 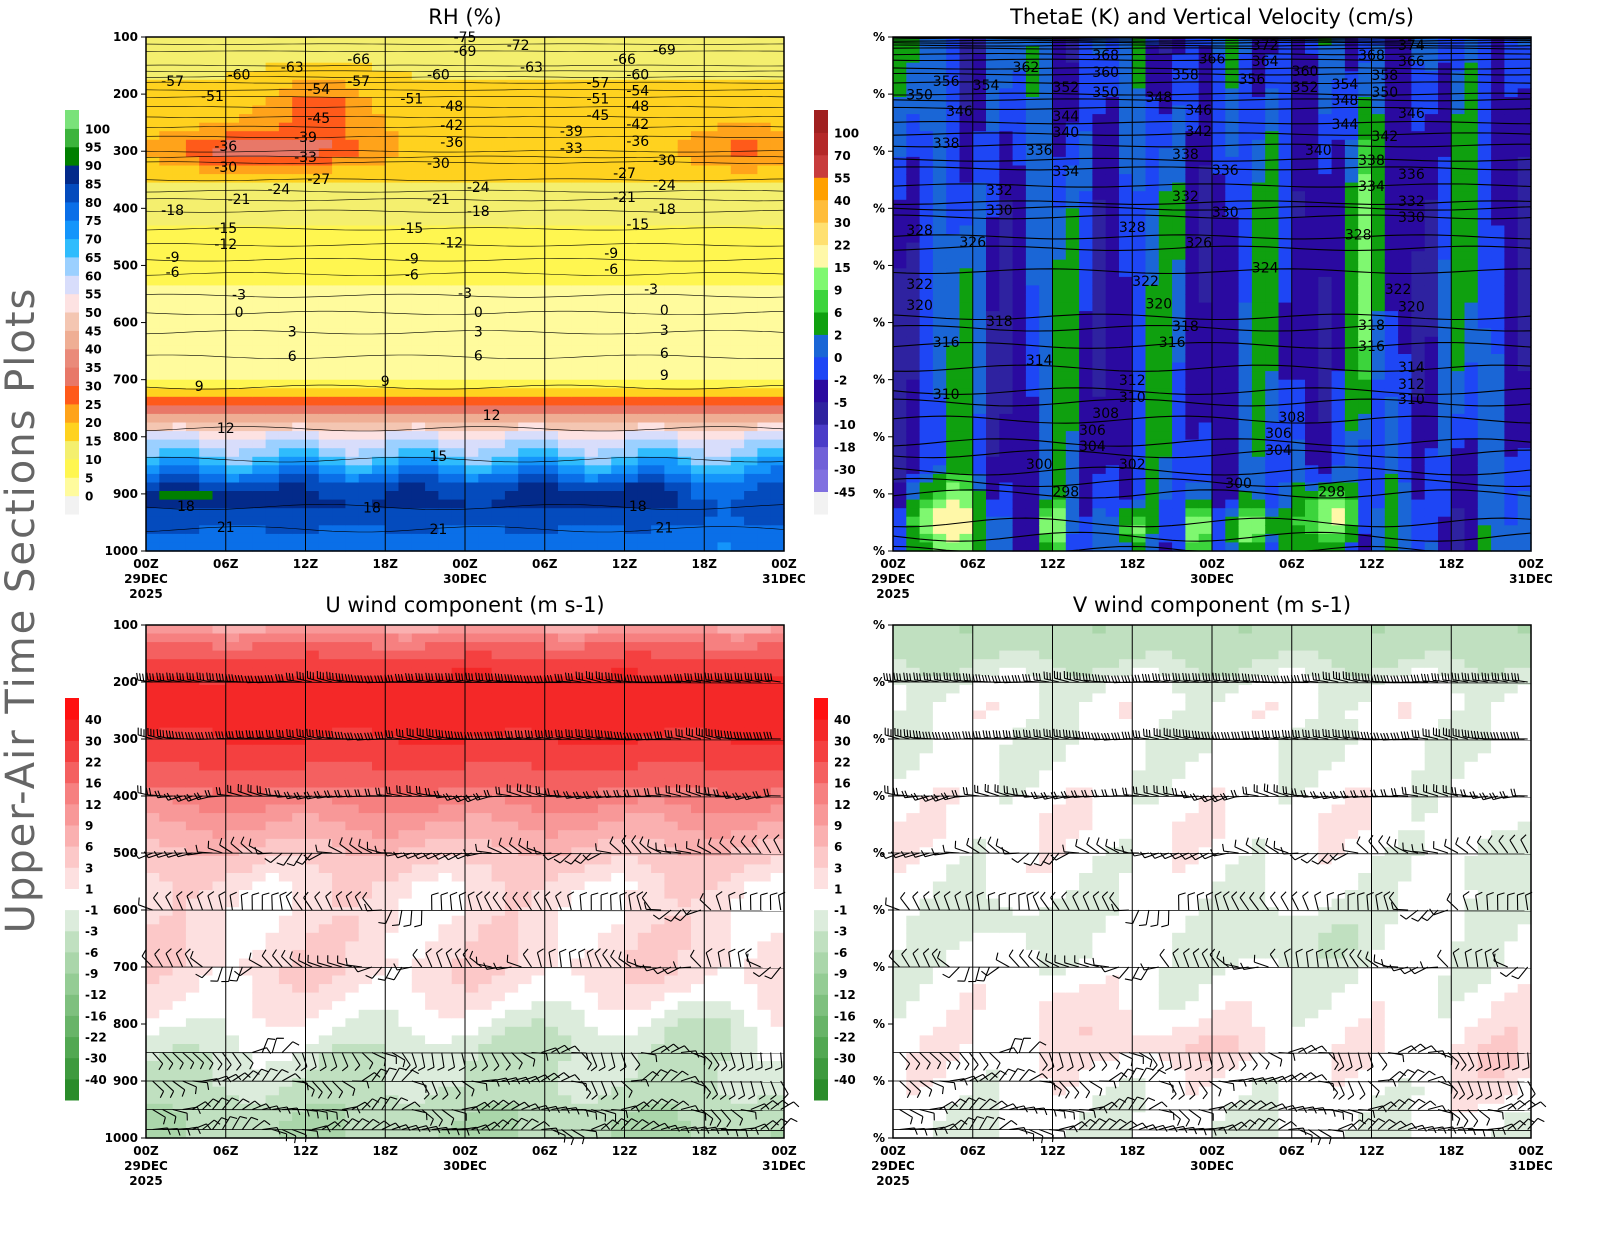 I want to click on contour-label: 21, so click(x=664, y=529).